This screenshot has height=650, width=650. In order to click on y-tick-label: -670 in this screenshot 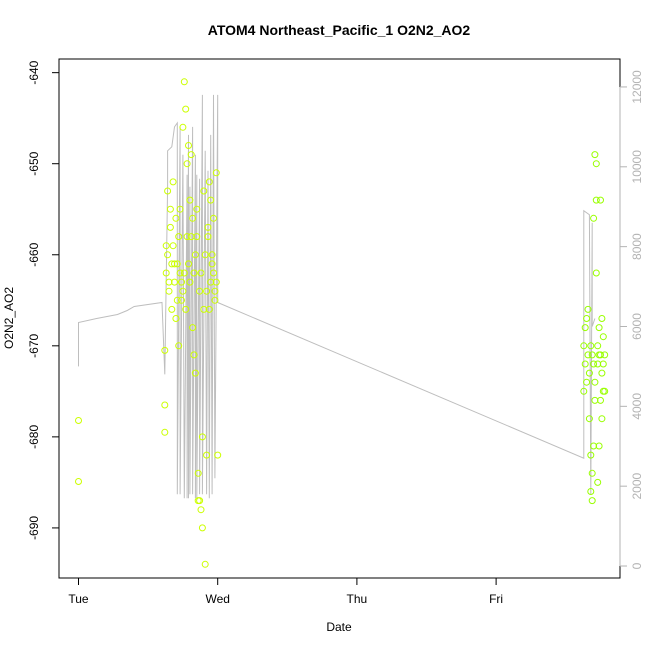, I will do `click(34, 345)`.